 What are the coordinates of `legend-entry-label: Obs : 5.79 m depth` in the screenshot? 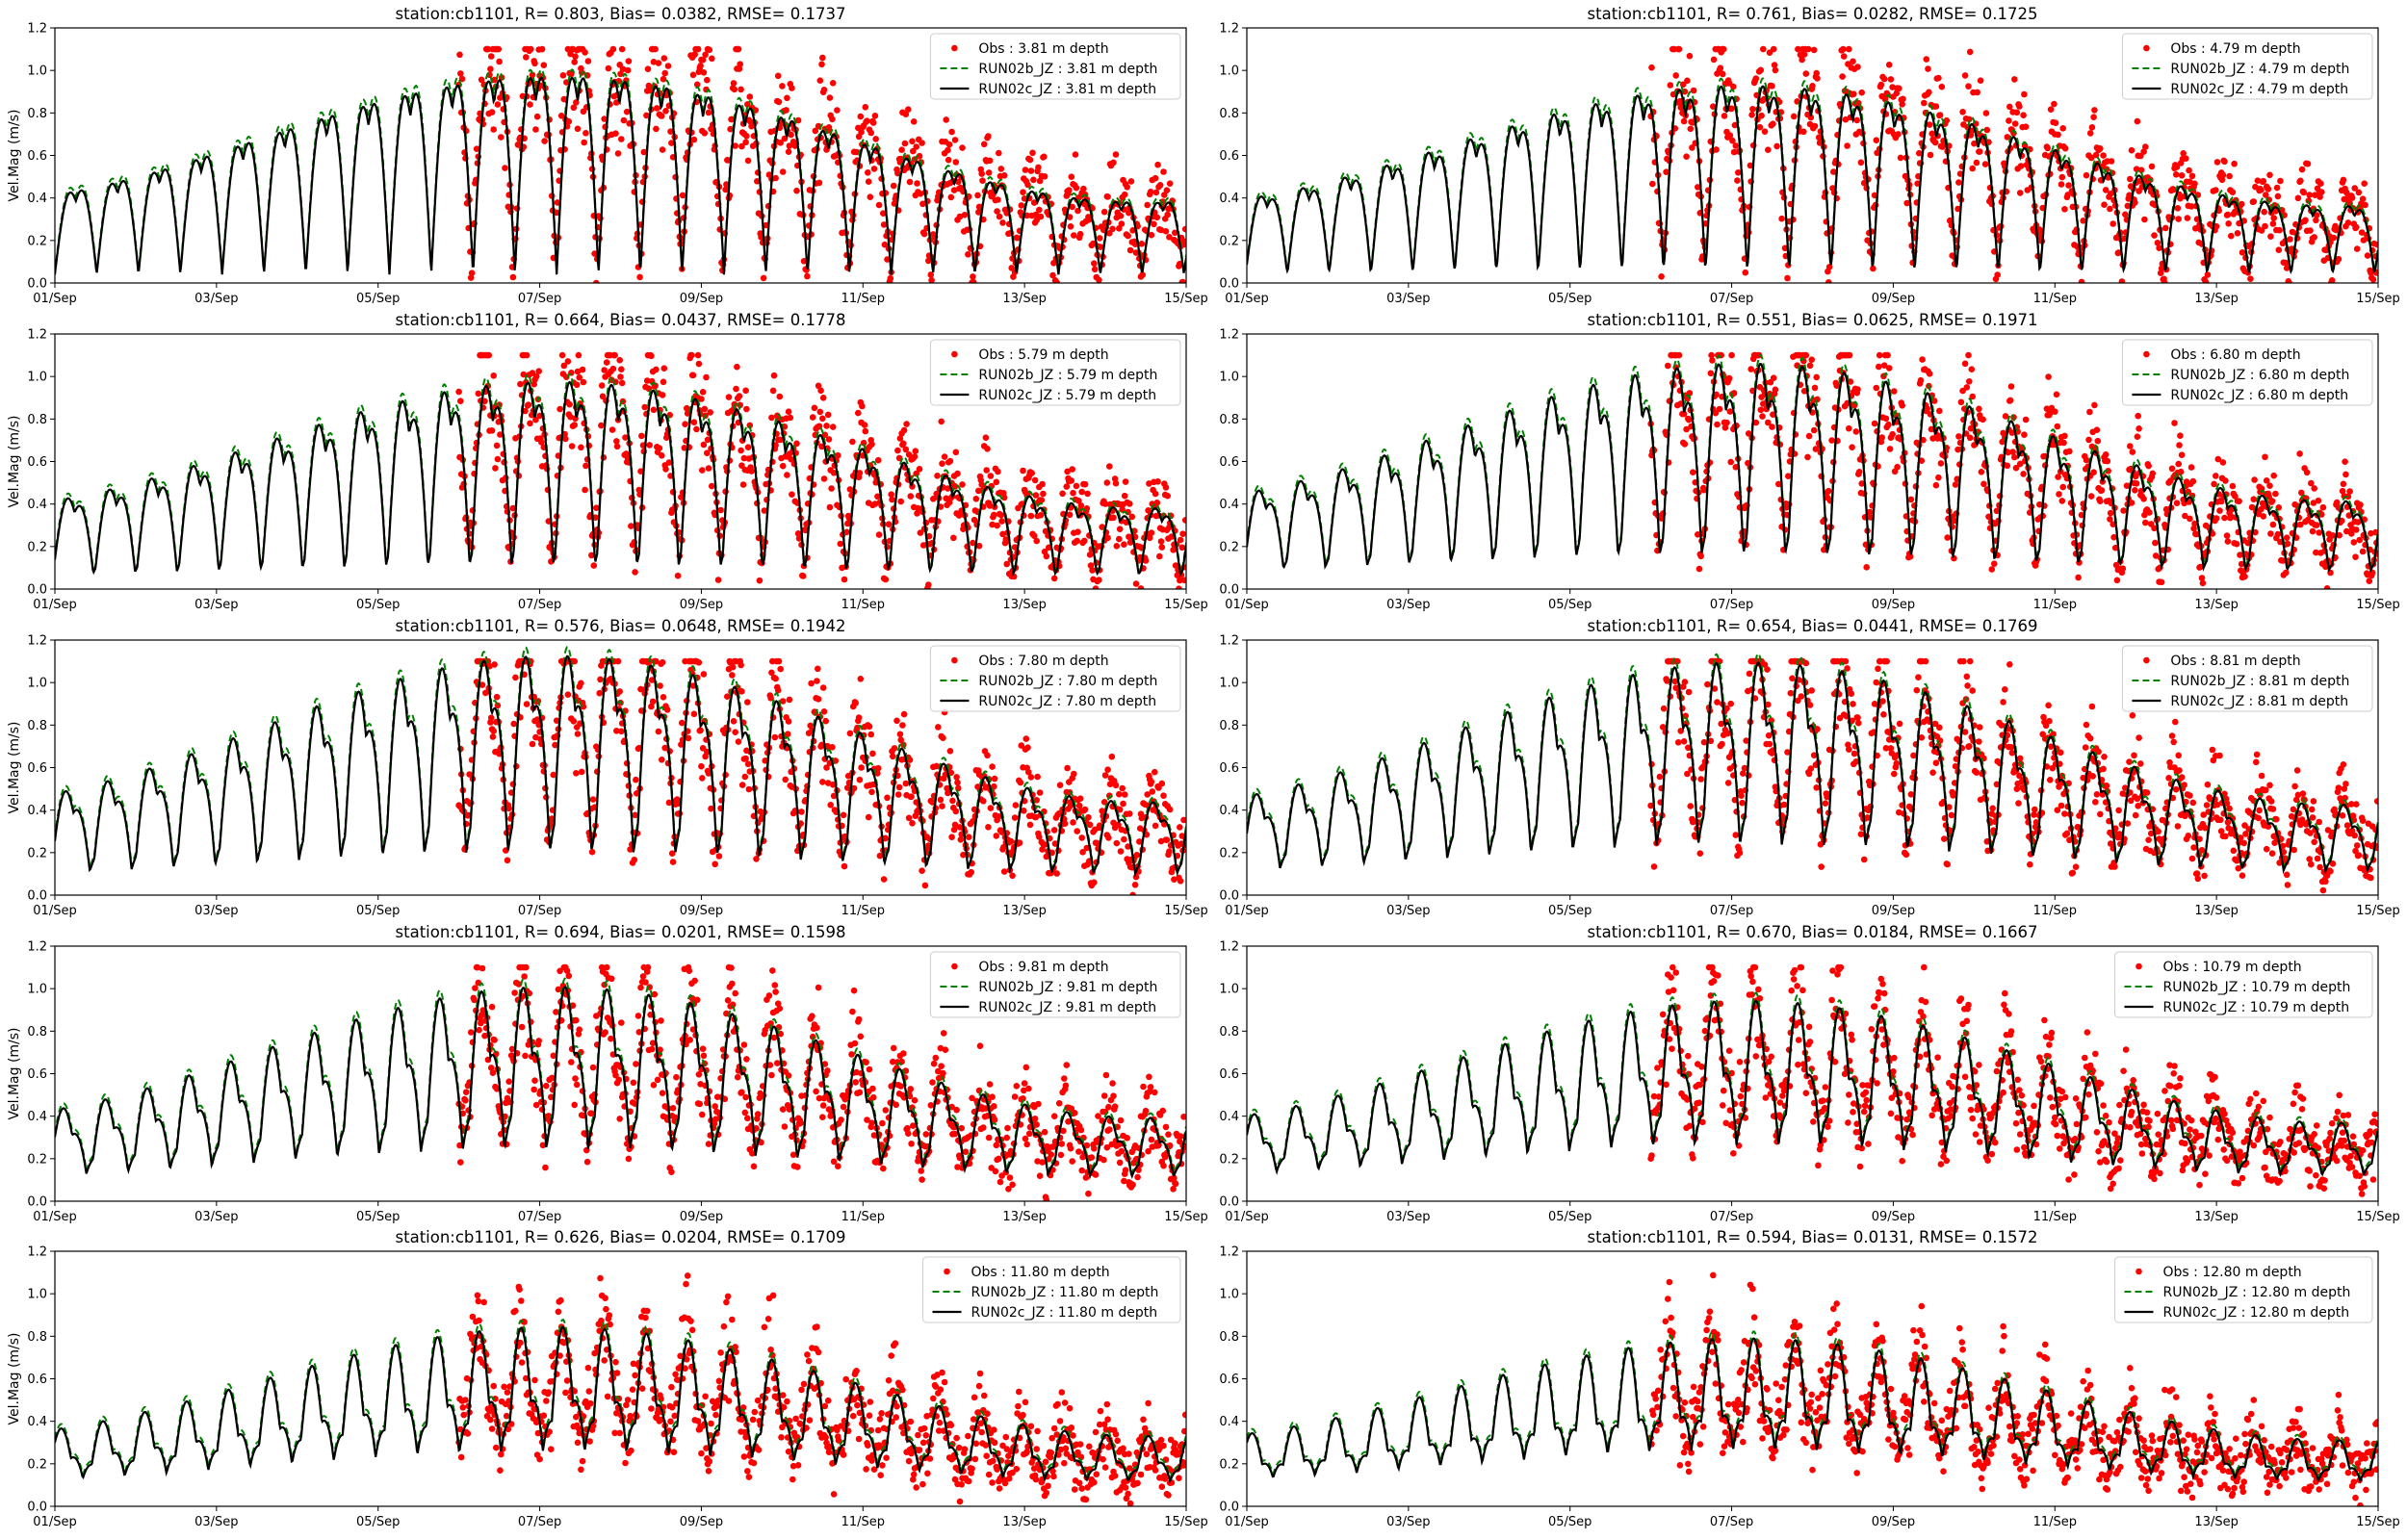 It's located at (1043, 355).